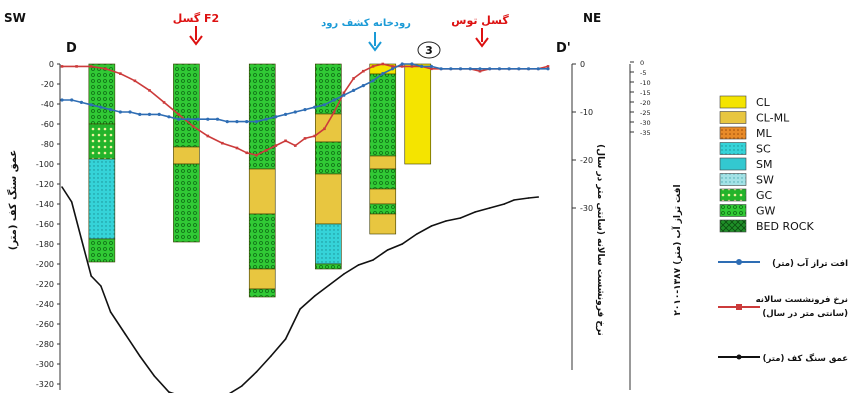  What do you see at coordinates (47, 144) in the screenshot?
I see `depth-tick-label: -80` at bounding box center [47, 144].